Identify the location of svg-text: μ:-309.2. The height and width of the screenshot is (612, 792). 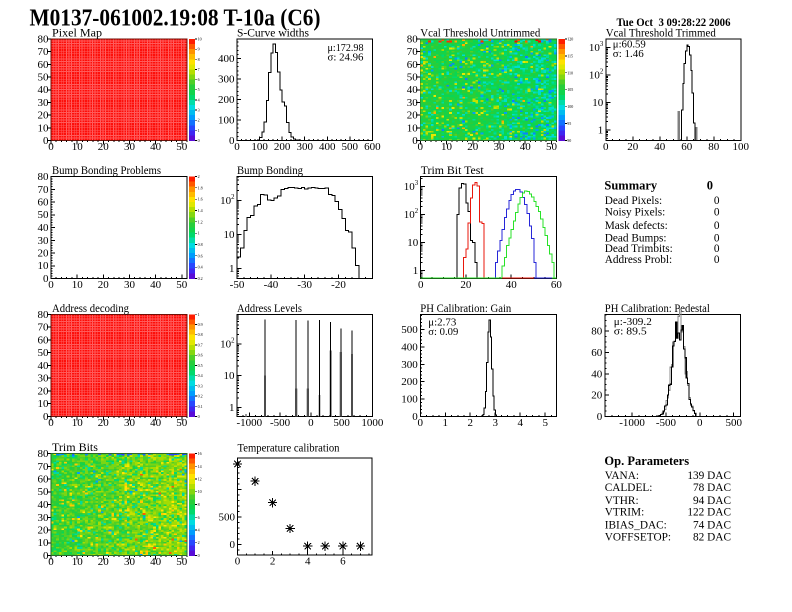
(633, 322).